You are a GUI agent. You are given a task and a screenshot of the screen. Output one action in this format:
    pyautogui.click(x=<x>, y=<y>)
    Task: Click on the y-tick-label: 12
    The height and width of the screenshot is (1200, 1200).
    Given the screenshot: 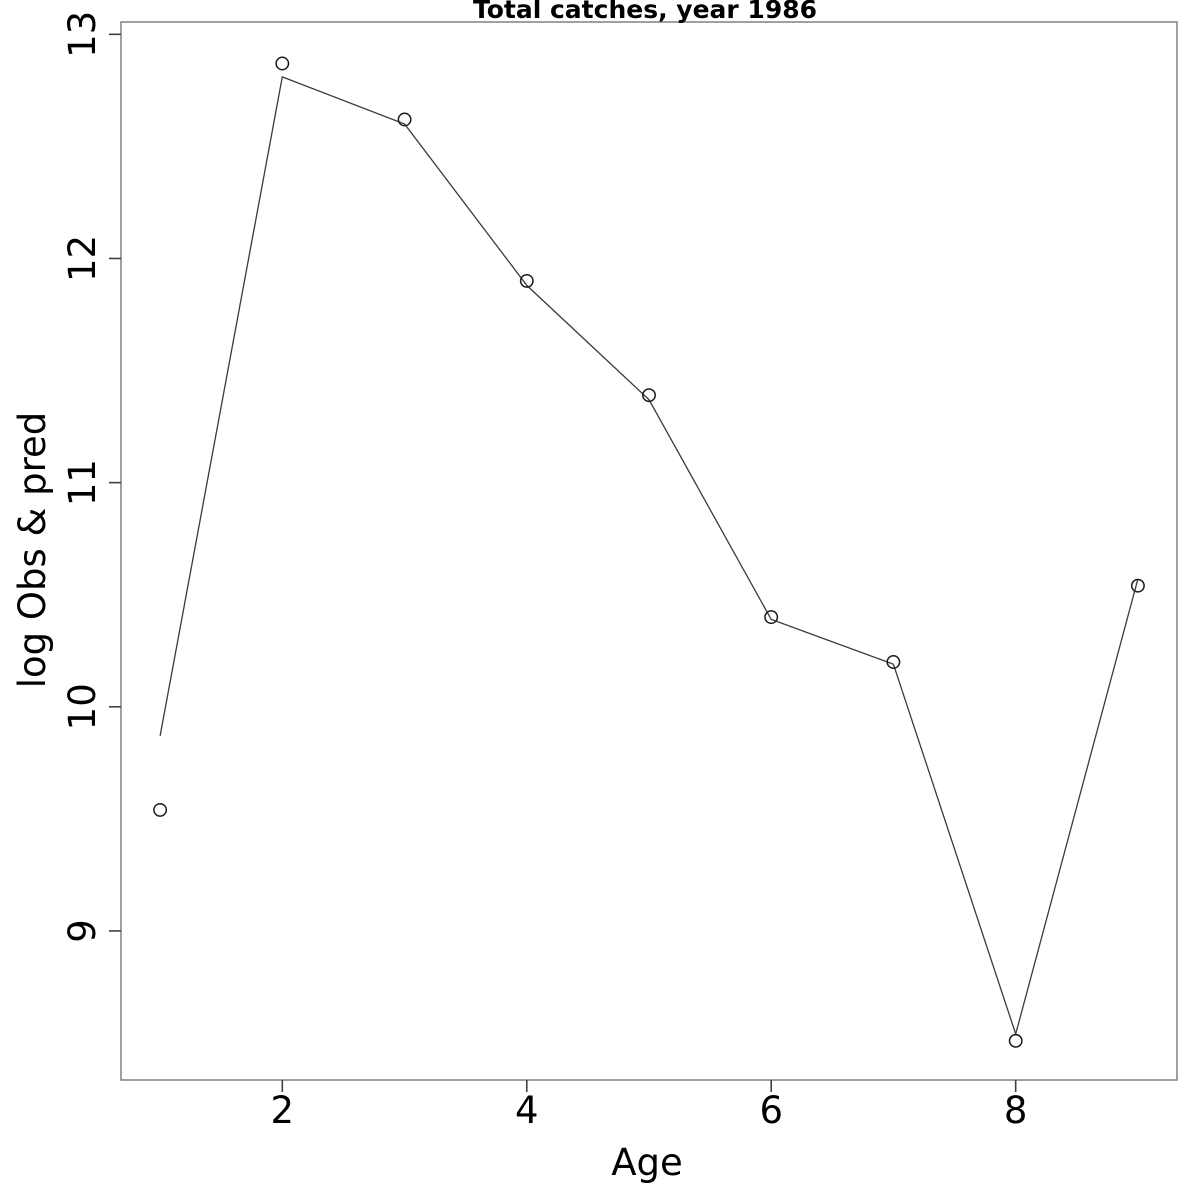 What is the action you would take?
    pyautogui.click(x=82, y=258)
    